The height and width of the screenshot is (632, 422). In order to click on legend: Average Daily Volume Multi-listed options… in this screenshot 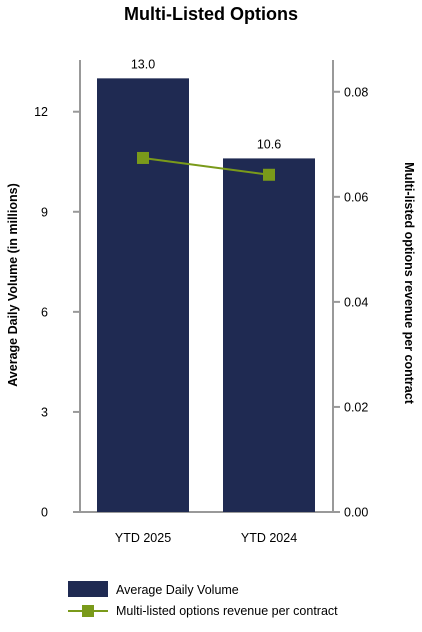, I will do `click(203, 599)`.